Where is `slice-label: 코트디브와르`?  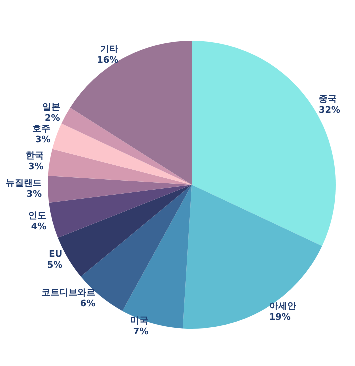 slice-label: 코트디브와르 is located at coordinates (69, 293).